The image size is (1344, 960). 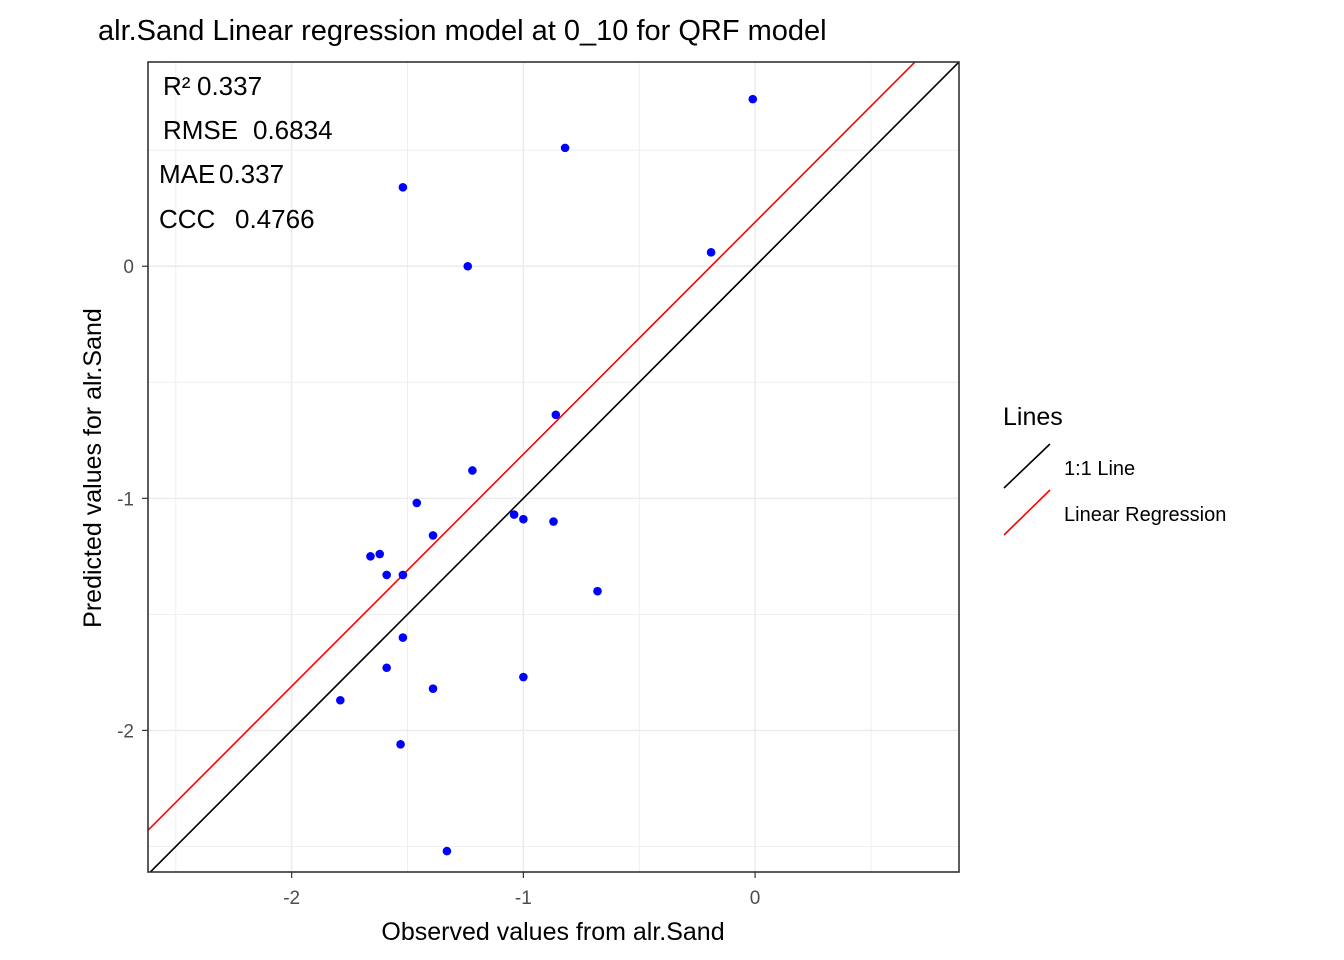 I want to click on ccc-annotation: CCC 0.4766, so click(x=237, y=219).